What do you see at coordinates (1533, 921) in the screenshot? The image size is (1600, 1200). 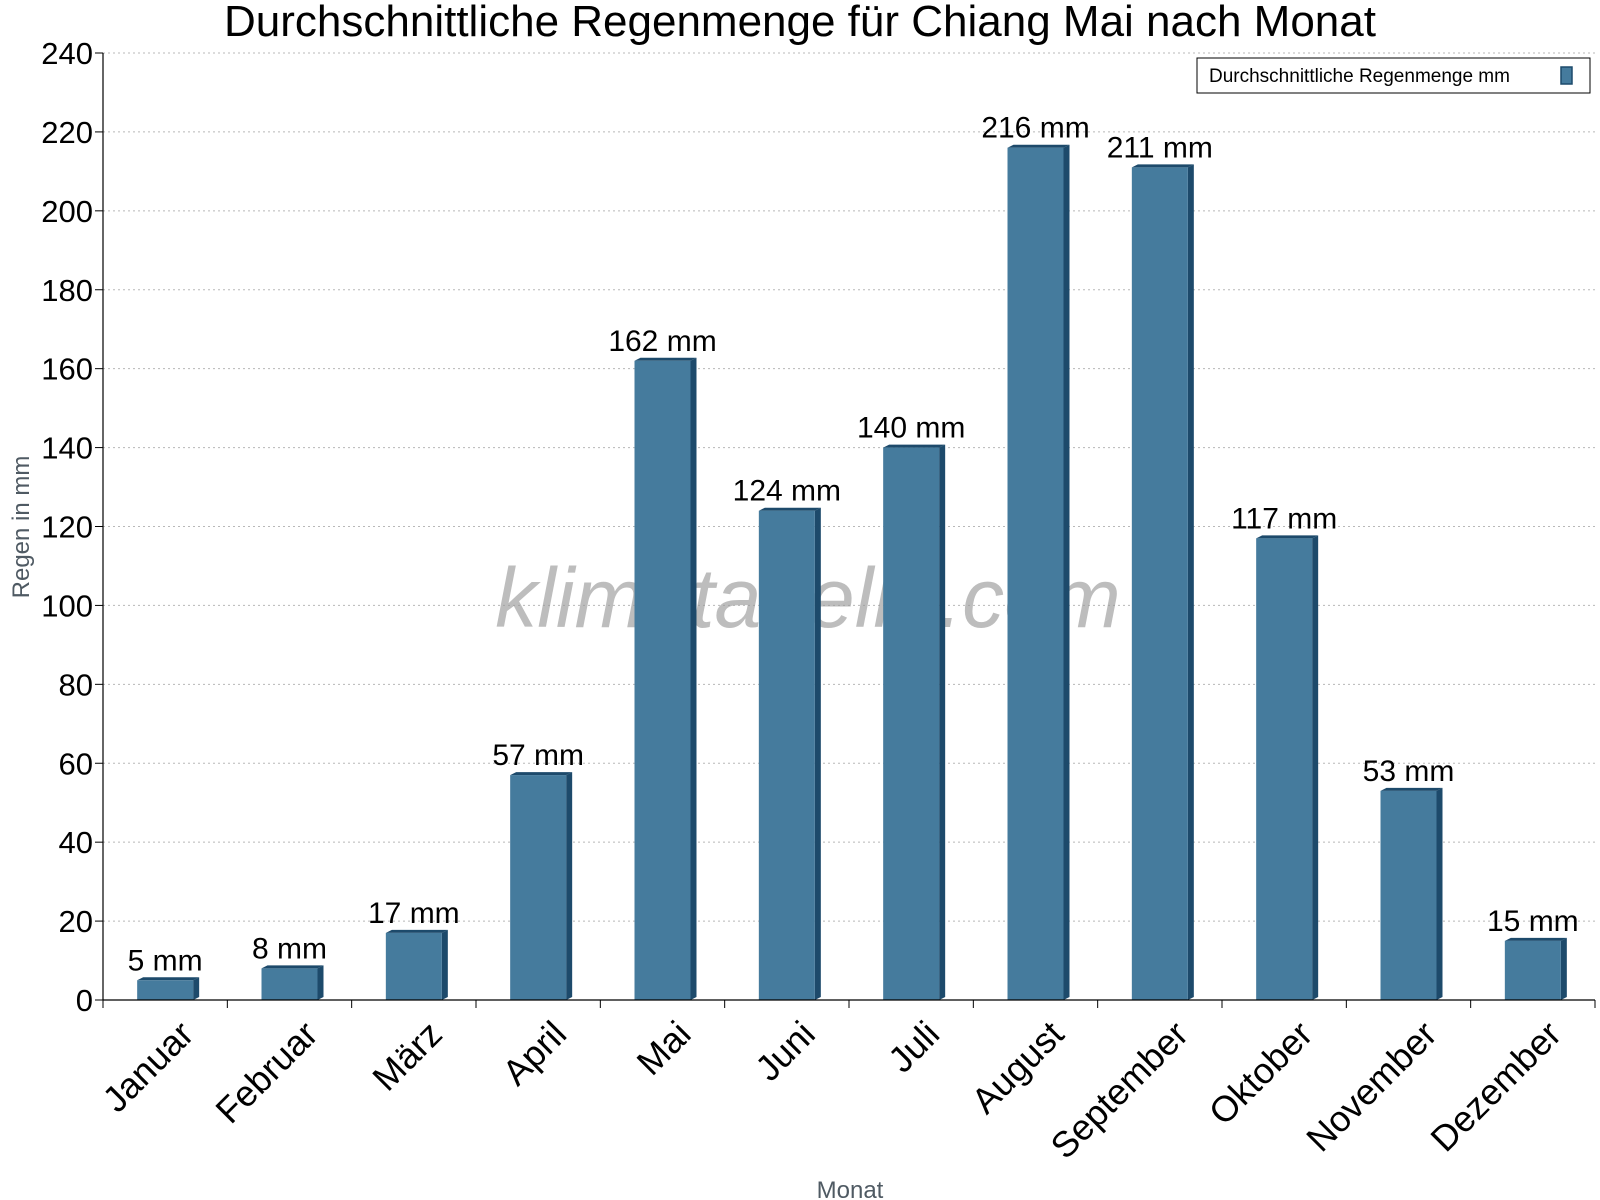 I see `data-label: 15 mm` at bounding box center [1533, 921].